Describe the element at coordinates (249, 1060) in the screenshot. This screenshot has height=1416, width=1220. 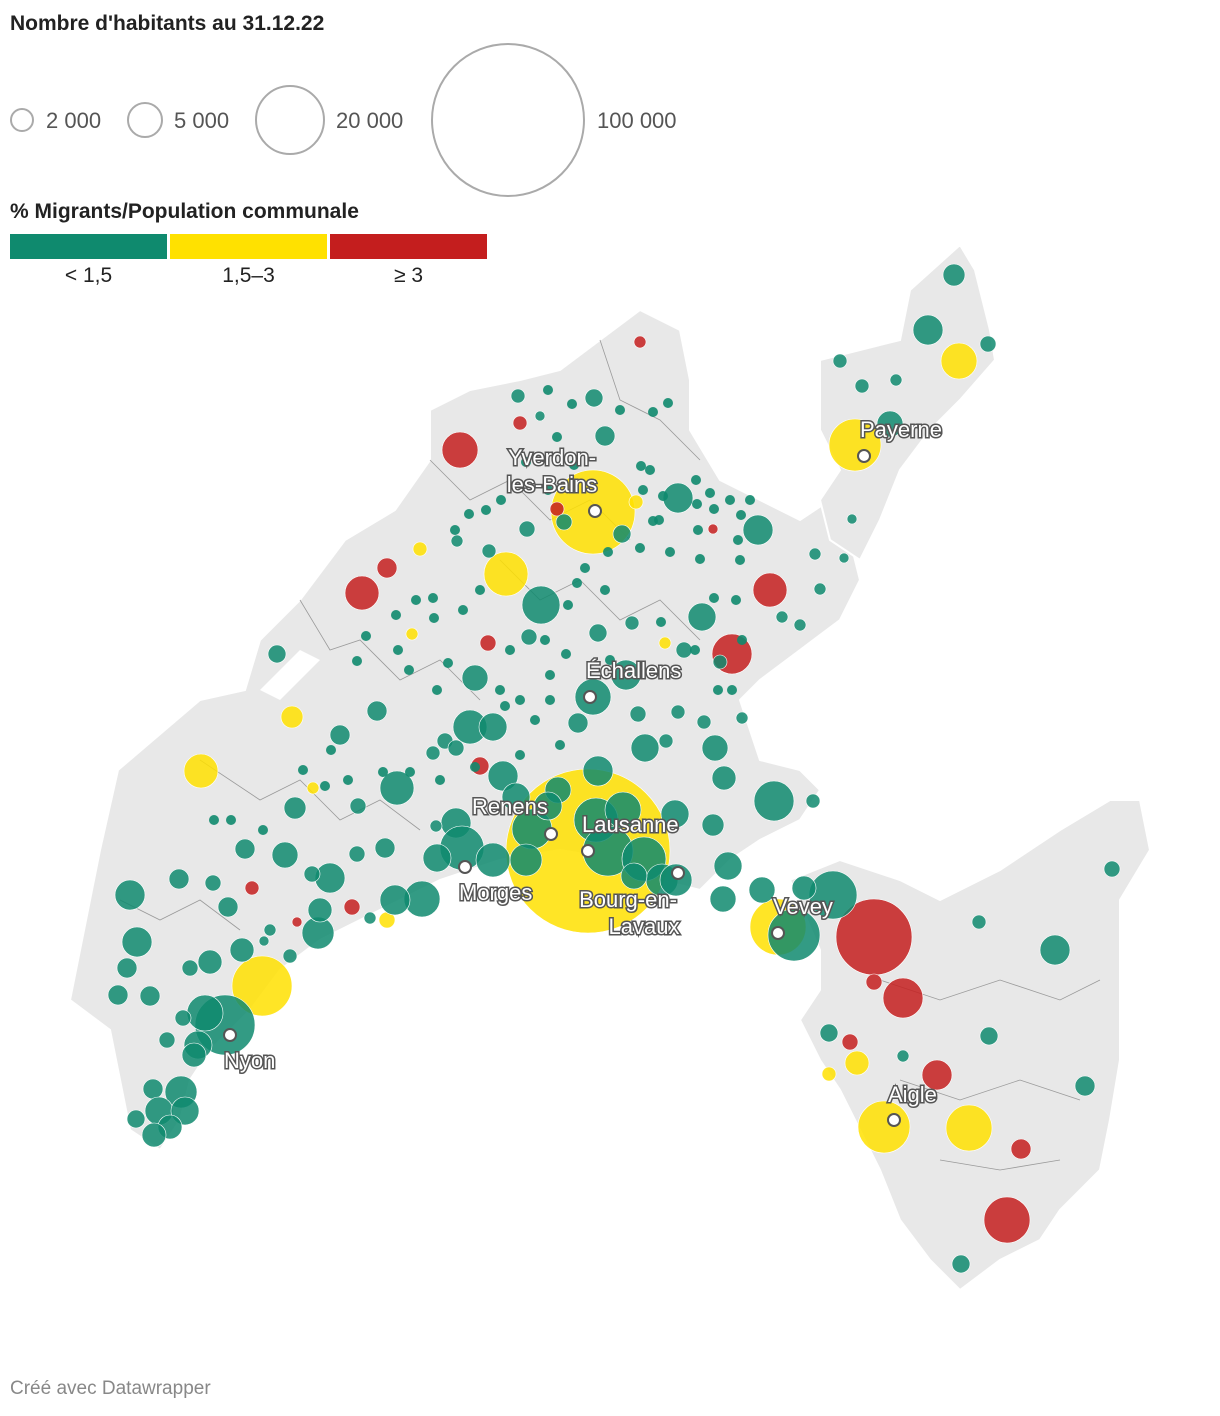
I see `city-label-nyon: Nyon` at that location.